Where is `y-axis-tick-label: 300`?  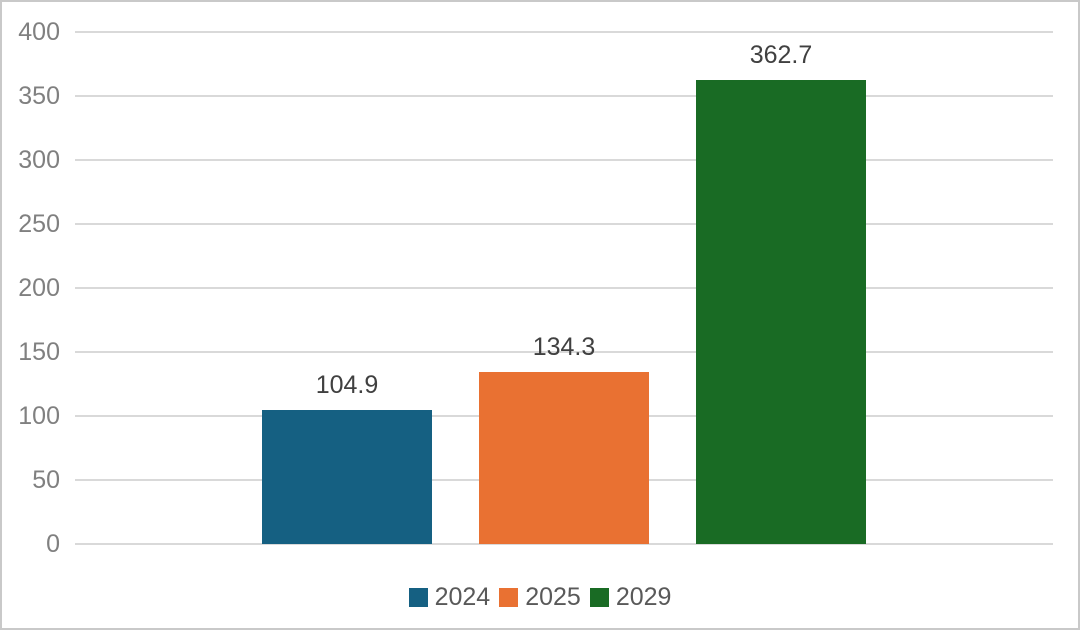 y-axis-tick-label: 300 is located at coordinates (39, 160).